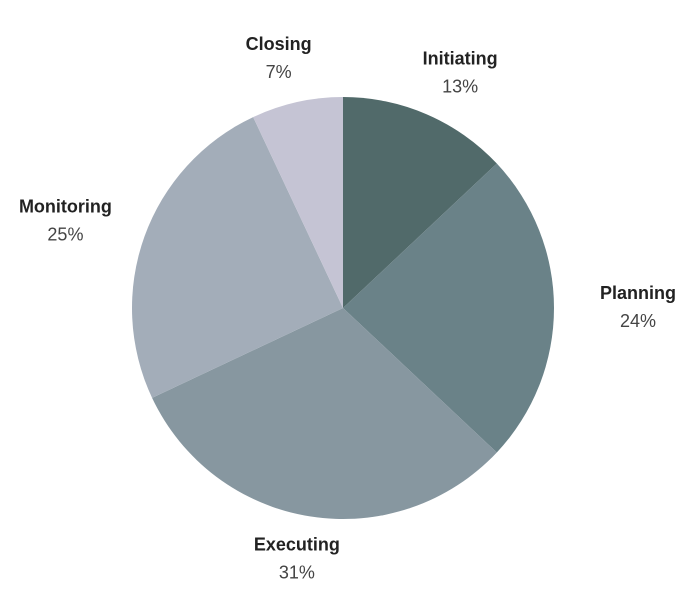 The height and width of the screenshot is (601, 688). I want to click on slice-value: 13%, so click(460, 87).